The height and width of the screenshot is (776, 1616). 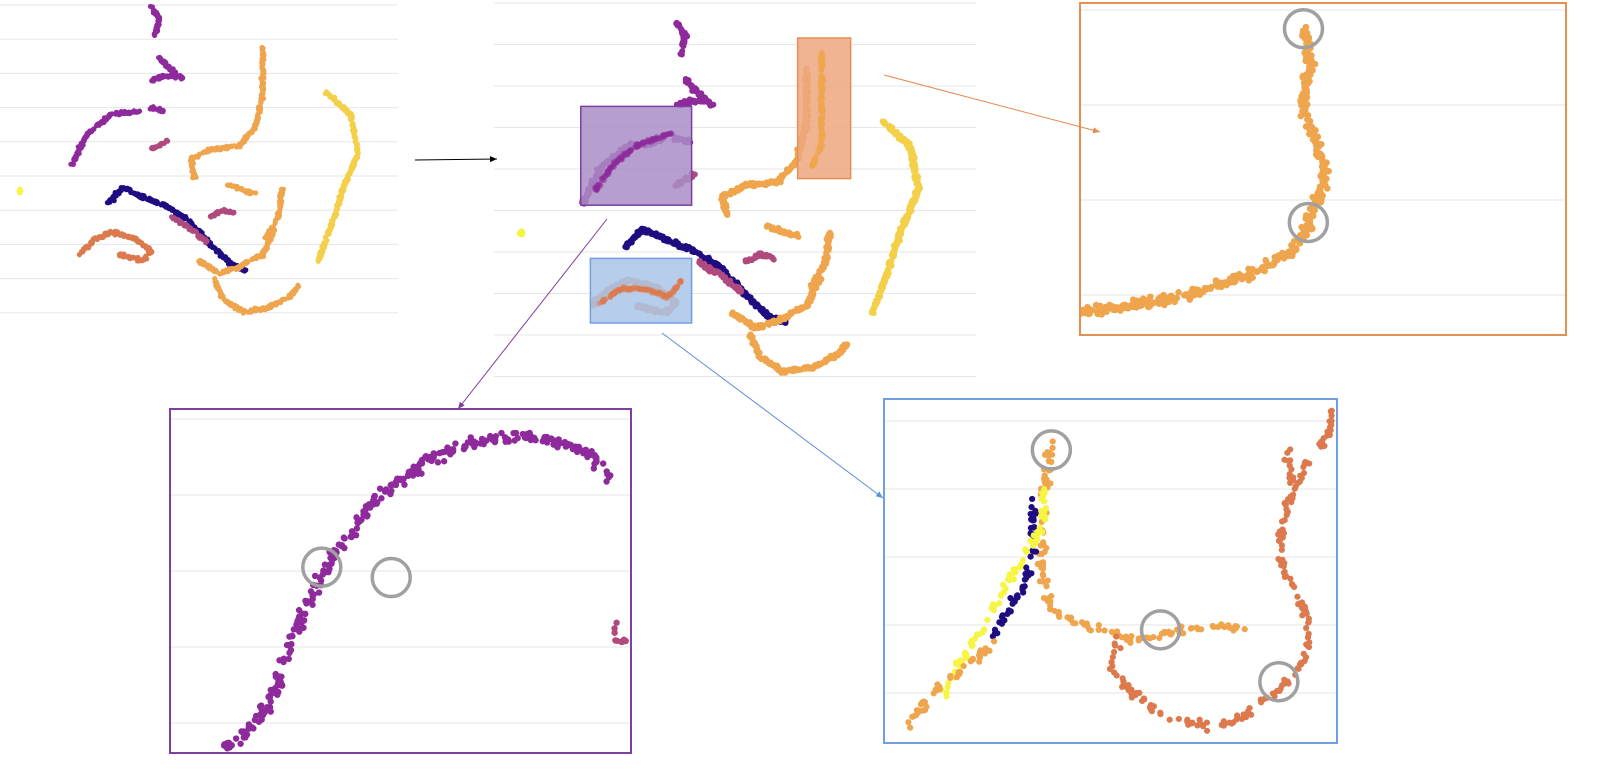 I want to click on gridlines, so click(x=735, y=189).